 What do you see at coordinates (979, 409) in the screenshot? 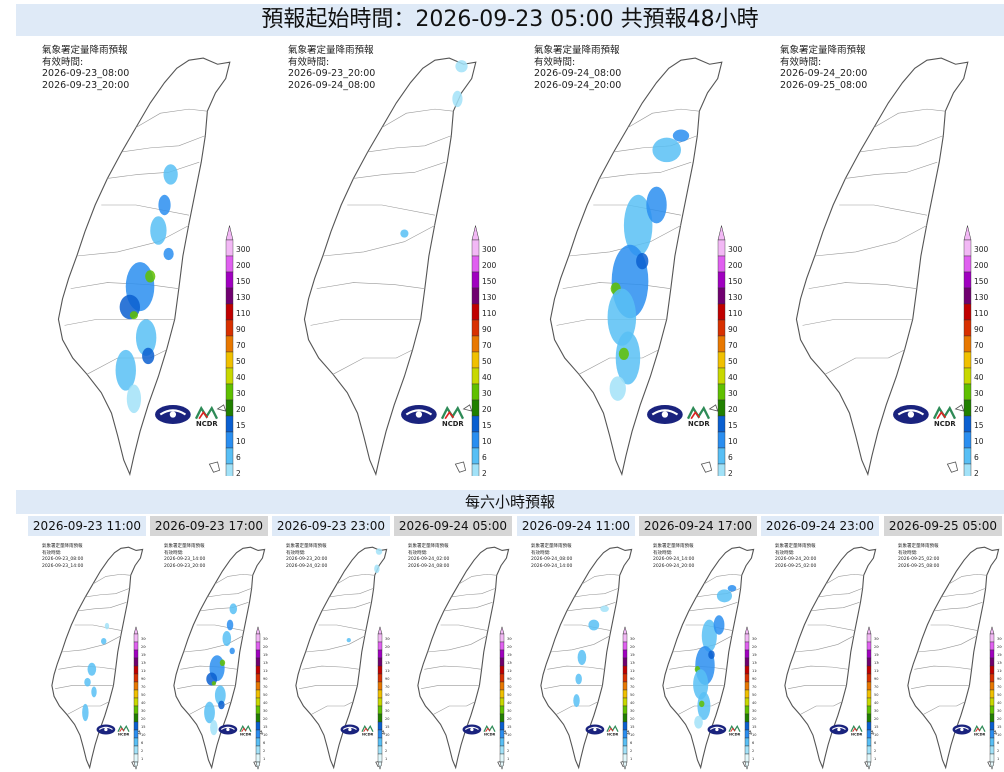
I see `svg-text: 20` at bounding box center [979, 409].